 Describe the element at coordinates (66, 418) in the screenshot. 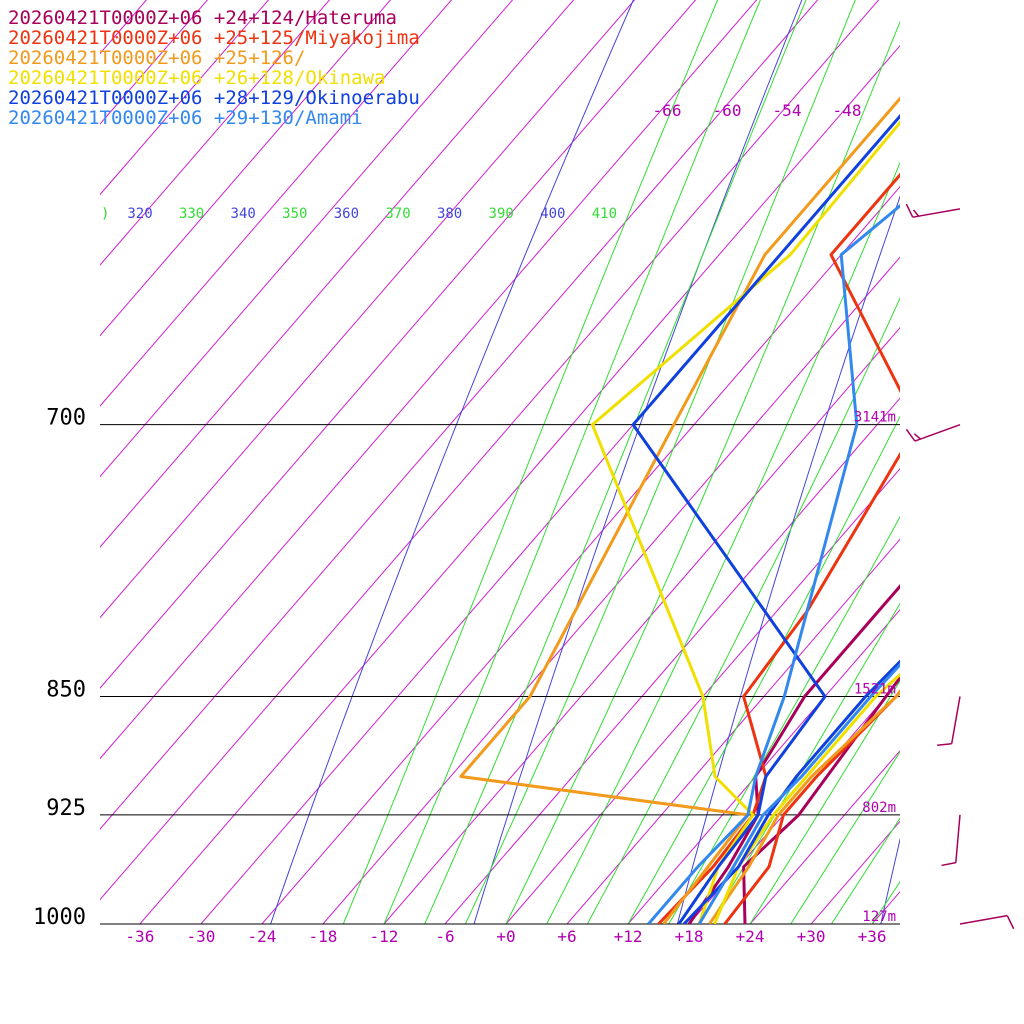

I see `pressure-label: 700` at that location.